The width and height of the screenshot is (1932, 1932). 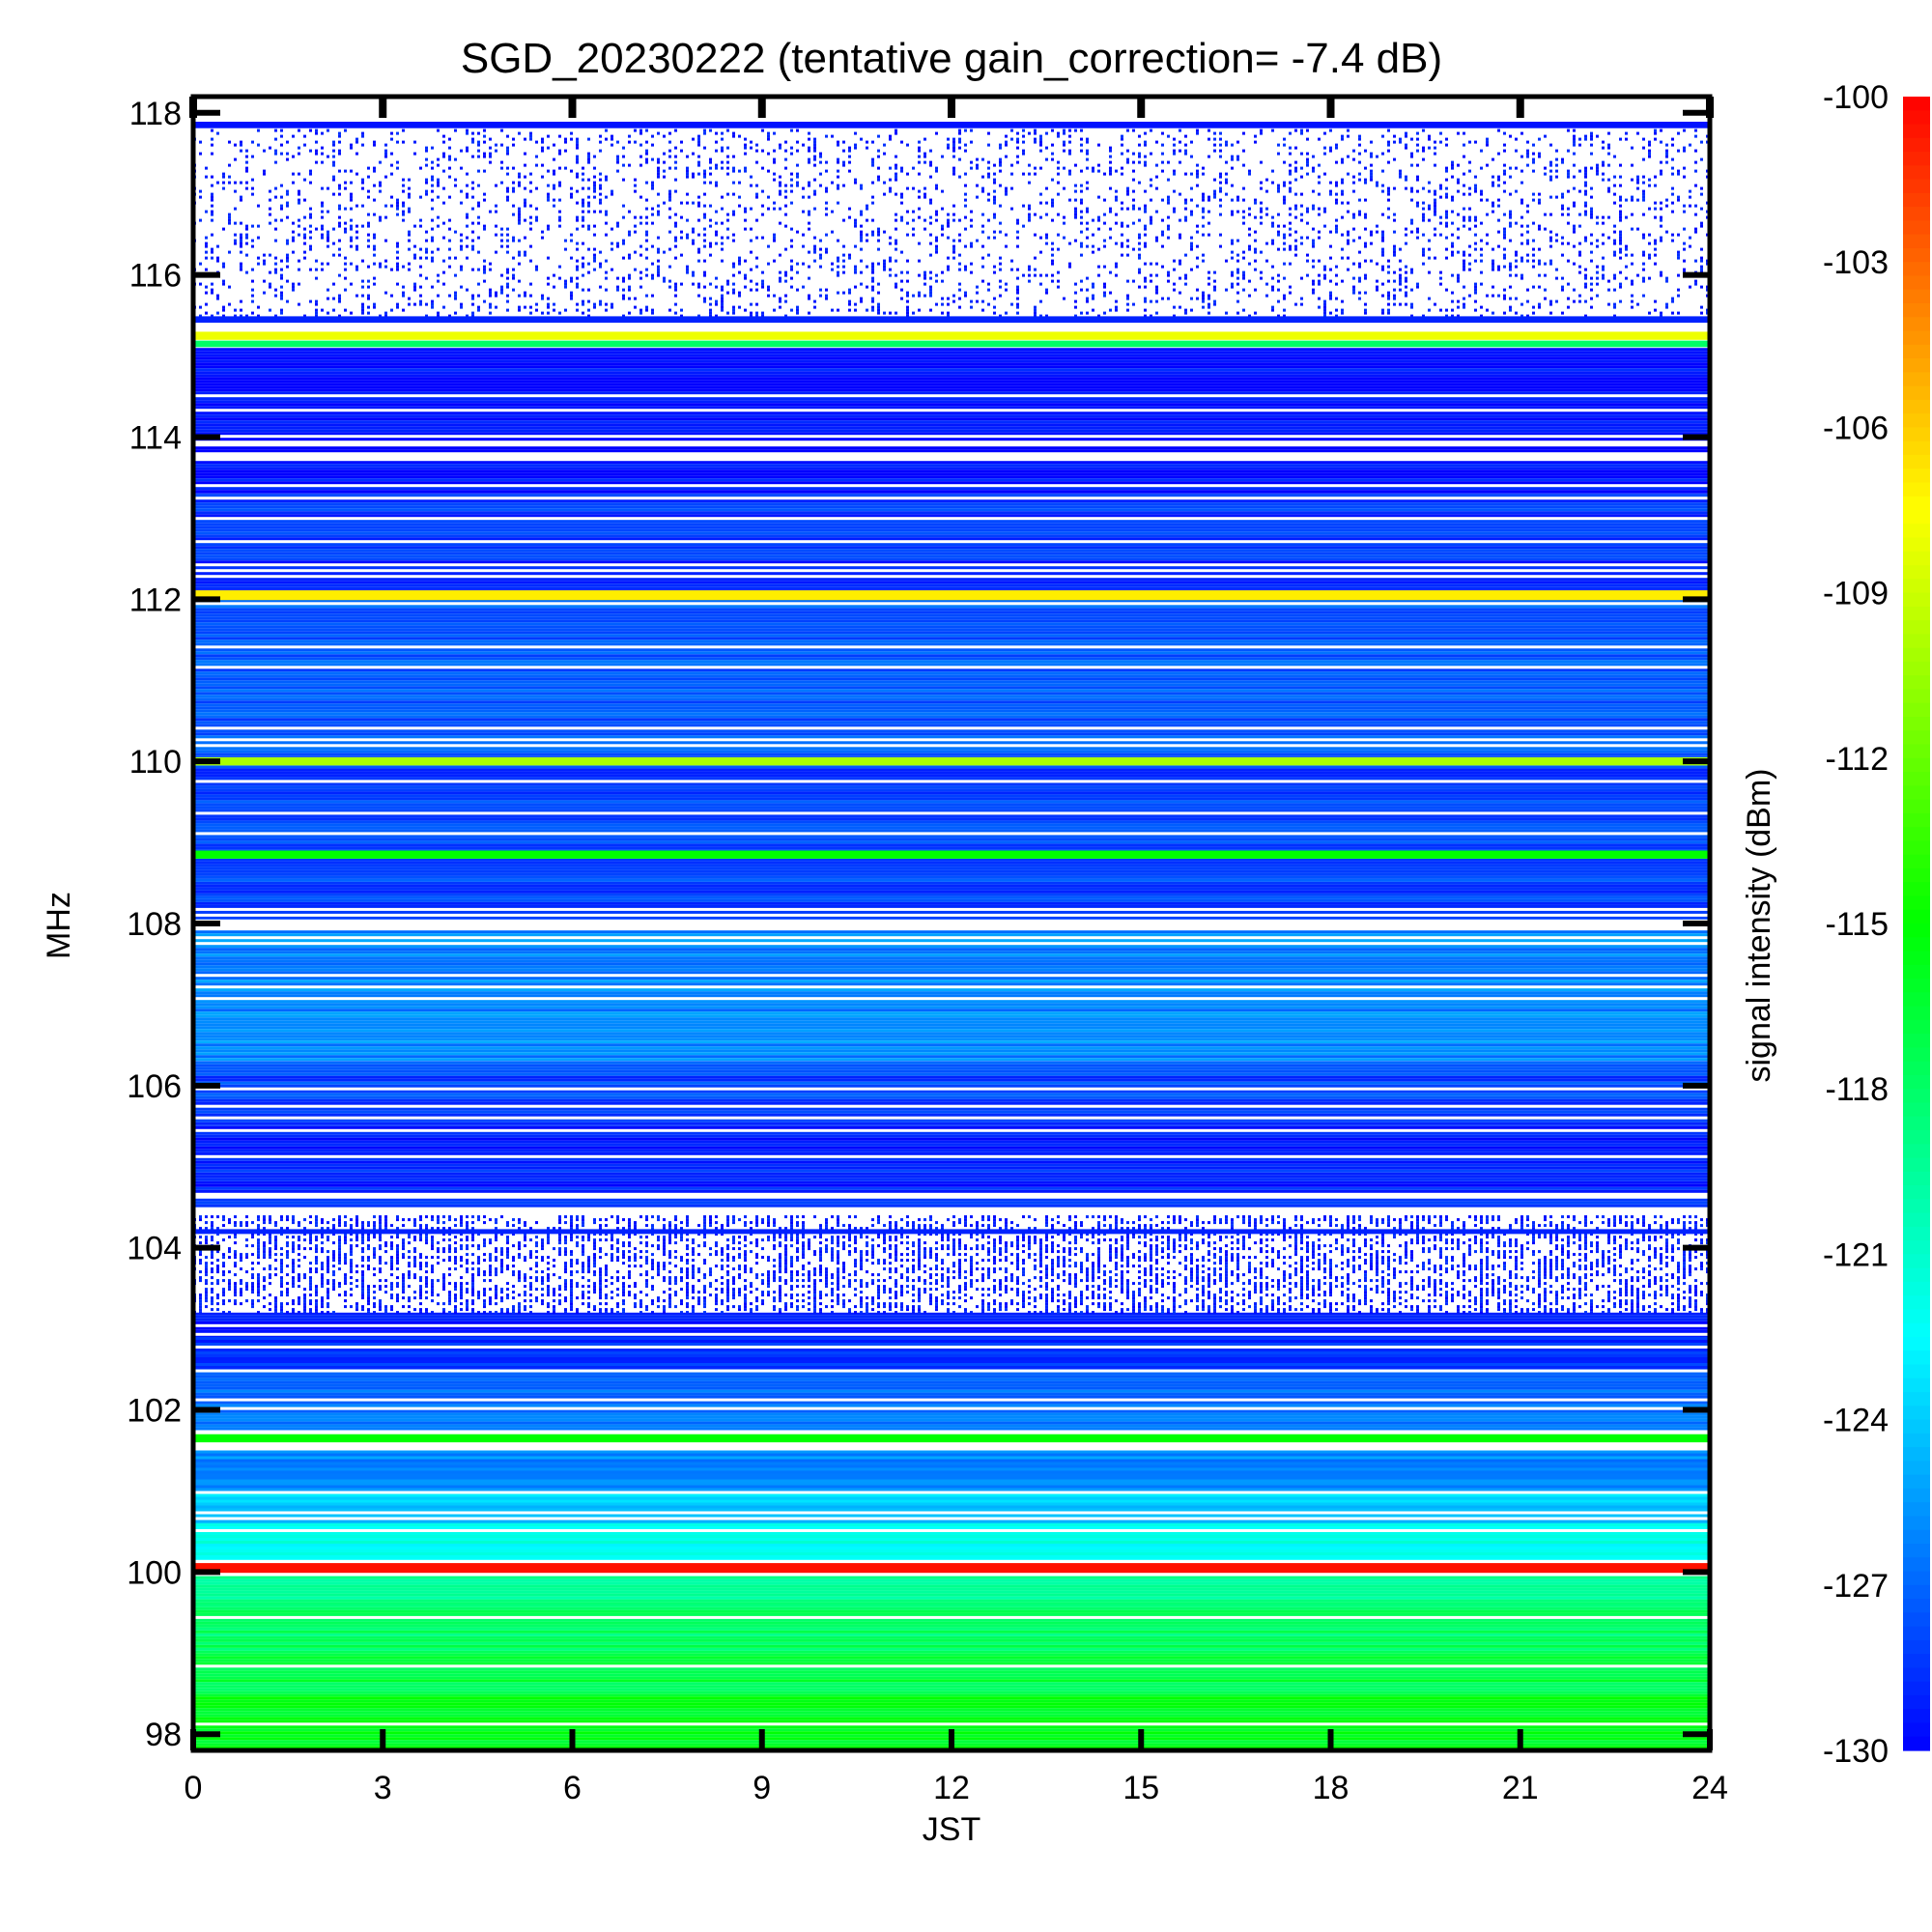 What do you see at coordinates (951, 889) in the screenshot?
I see `spectral-band` at bounding box center [951, 889].